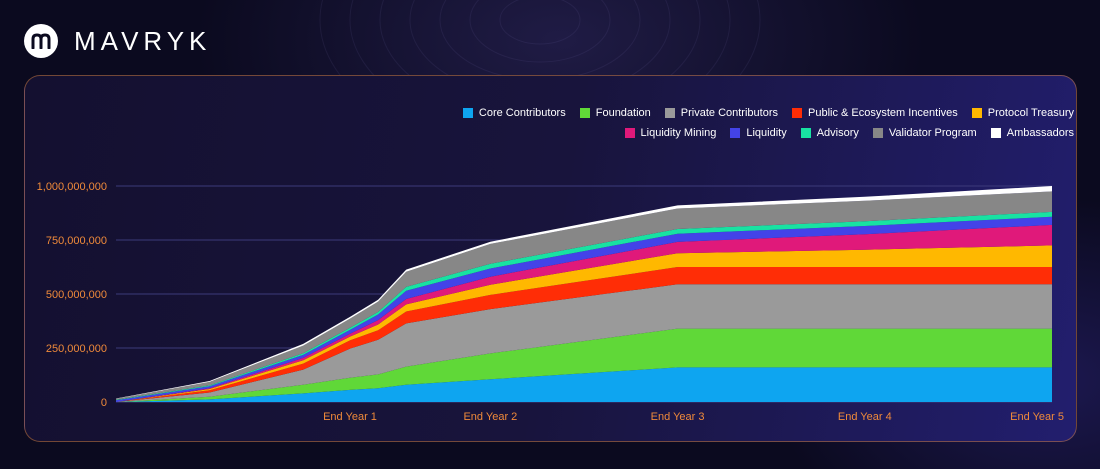 The image size is (1100, 469). Describe the element at coordinates (932, 133) in the screenshot. I see `legend-label: Validator Program` at that location.